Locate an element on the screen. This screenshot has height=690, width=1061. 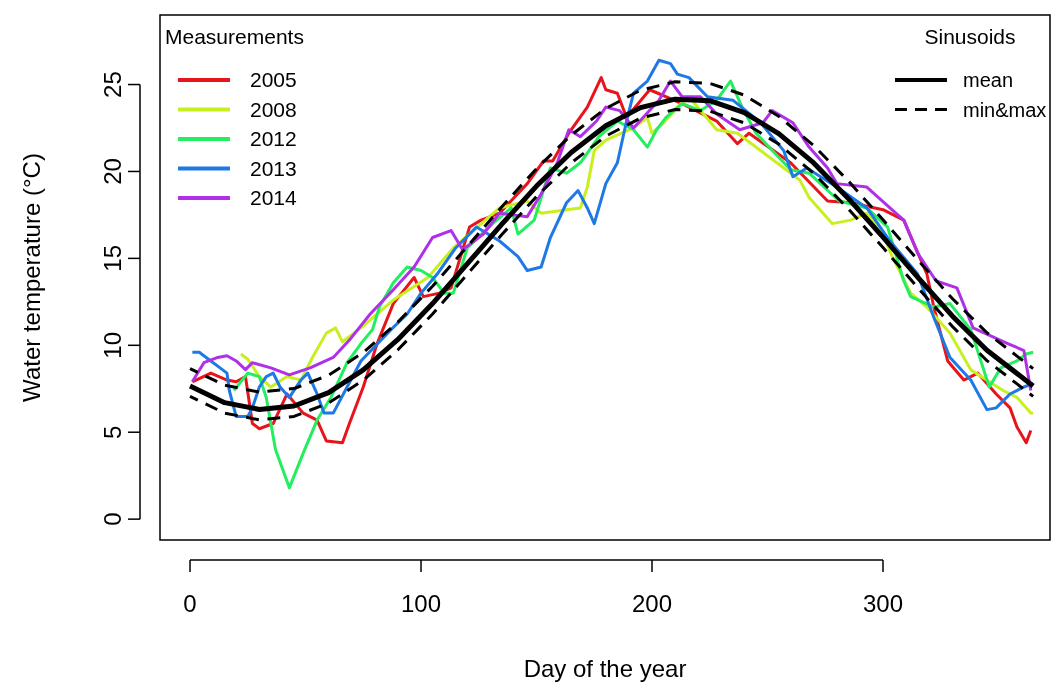
x-tick-label: 300 is located at coordinates (883, 603).